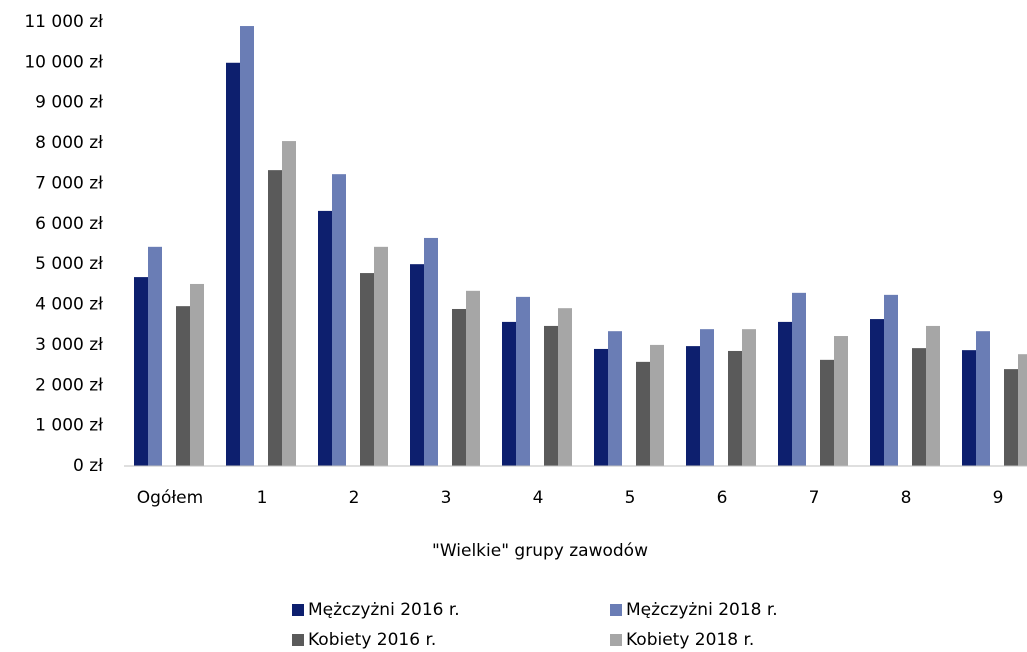 The width and height of the screenshot is (1027, 652). What do you see at coordinates (69, 103) in the screenshot?
I see `y-tick-label: 9 000 zł` at bounding box center [69, 103].